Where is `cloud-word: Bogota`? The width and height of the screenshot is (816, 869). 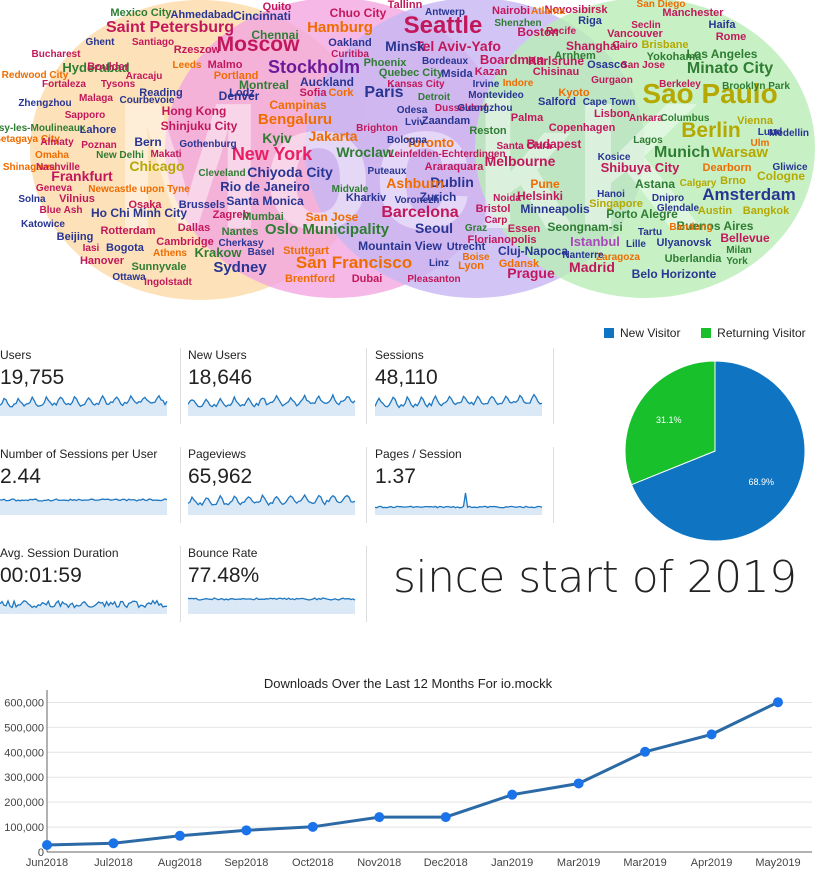
cloud-word: Bogota is located at coordinates (125, 248).